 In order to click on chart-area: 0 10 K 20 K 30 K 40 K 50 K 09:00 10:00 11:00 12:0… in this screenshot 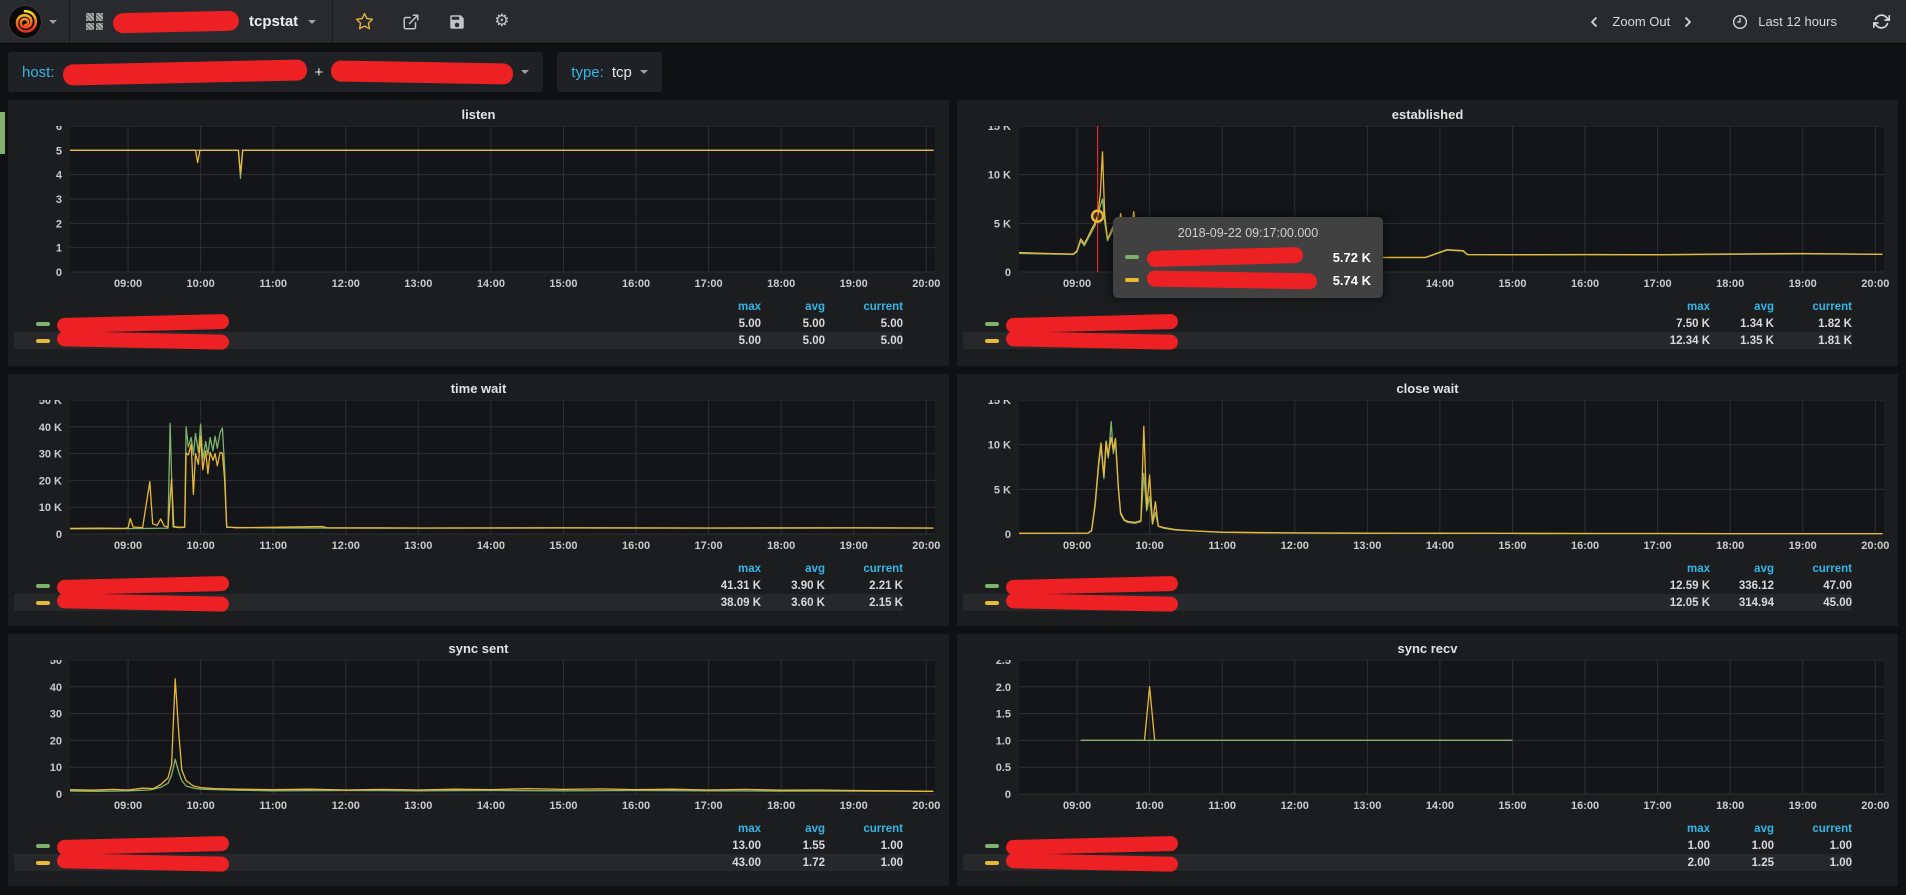, I will do `click(478, 477)`.